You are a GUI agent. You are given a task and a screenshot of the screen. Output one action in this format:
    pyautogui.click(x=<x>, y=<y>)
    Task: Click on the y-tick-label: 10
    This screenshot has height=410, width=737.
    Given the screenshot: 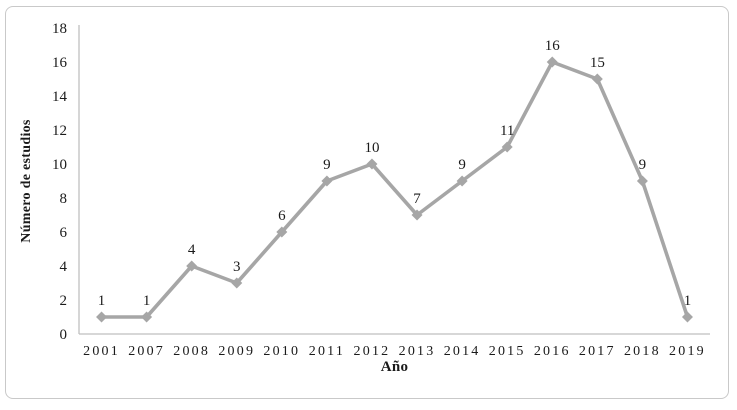 What is the action you would take?
    pyautogui.click(x=59, y=165)
    